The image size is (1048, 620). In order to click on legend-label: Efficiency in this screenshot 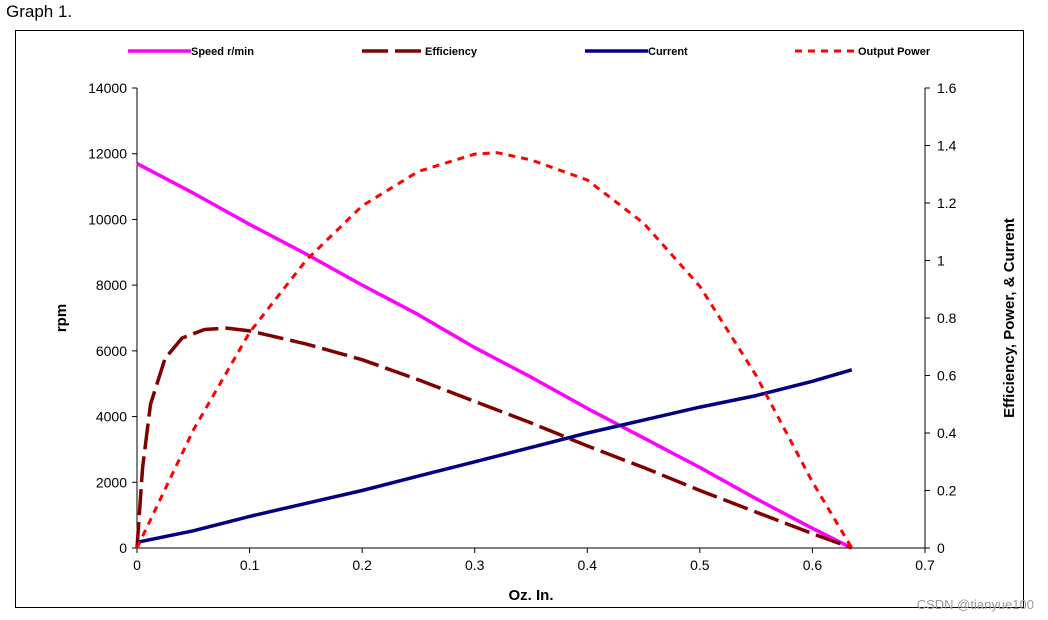, I will do `click(451, 52)`.